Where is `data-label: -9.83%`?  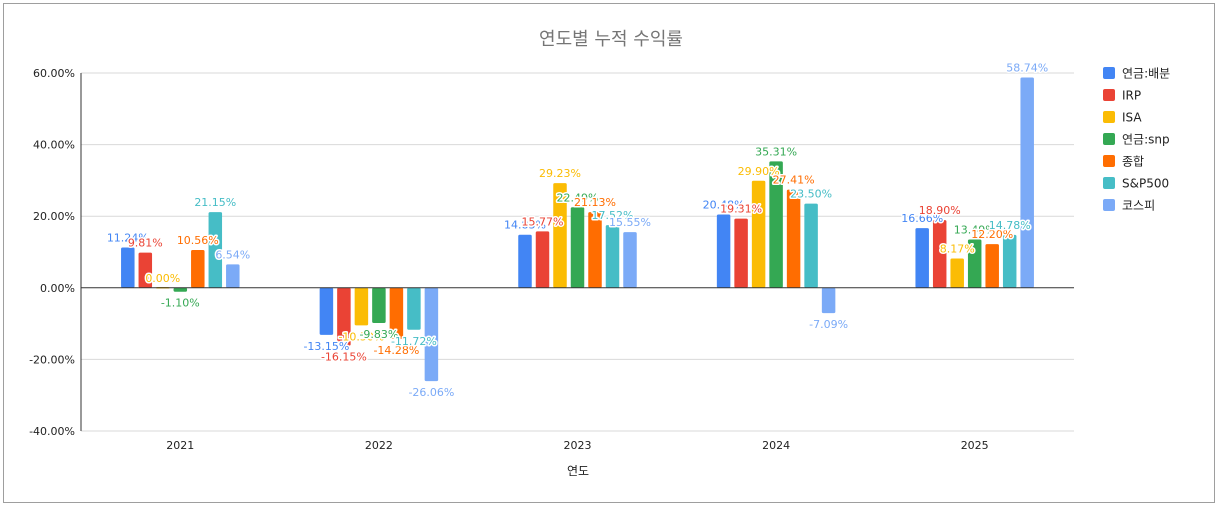
data-label: -9.83% is located at coordinates (378, 334).